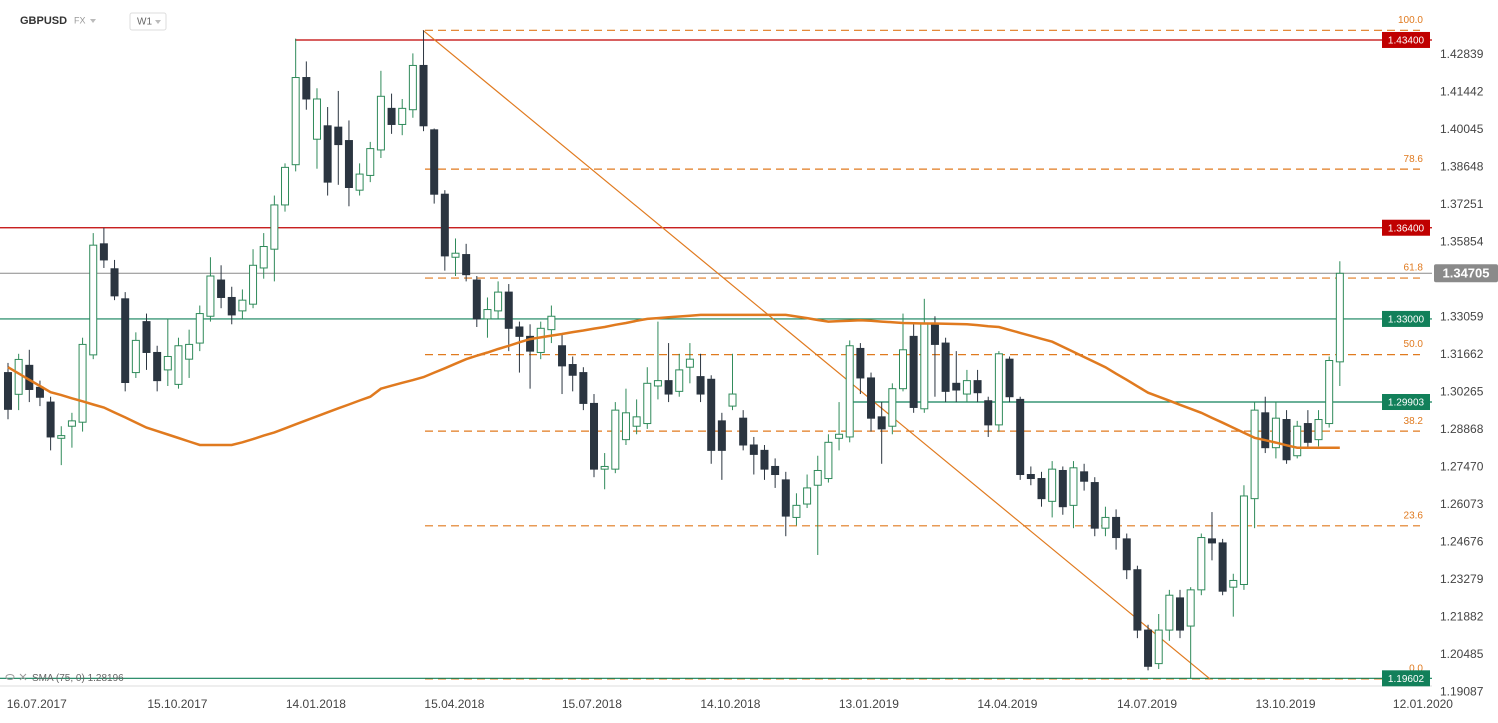 This screenshot has height=723, width=1498. Describe the element at coordinates (1462, 504) in the screenshot. I see `y-tick-label: 1.26073` at that location.